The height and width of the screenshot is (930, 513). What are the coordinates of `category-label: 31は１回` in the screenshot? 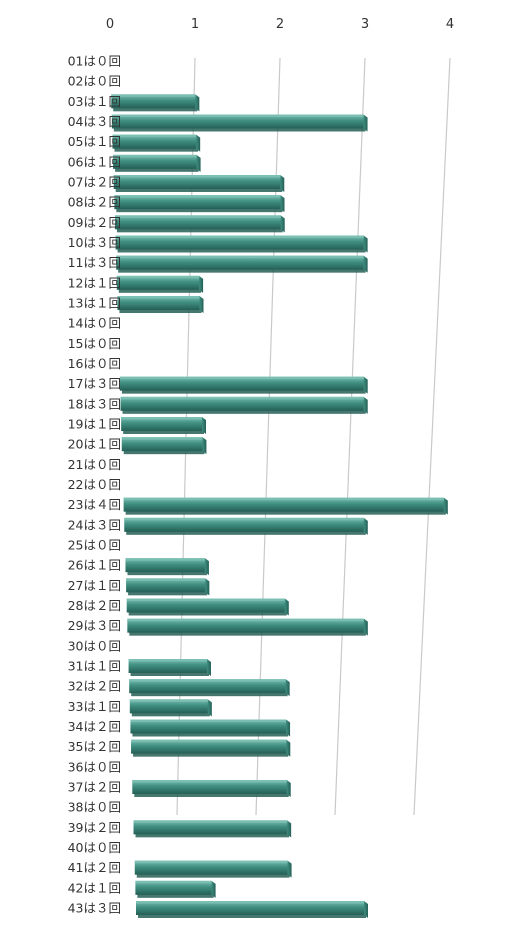 It's located at (94, 666).